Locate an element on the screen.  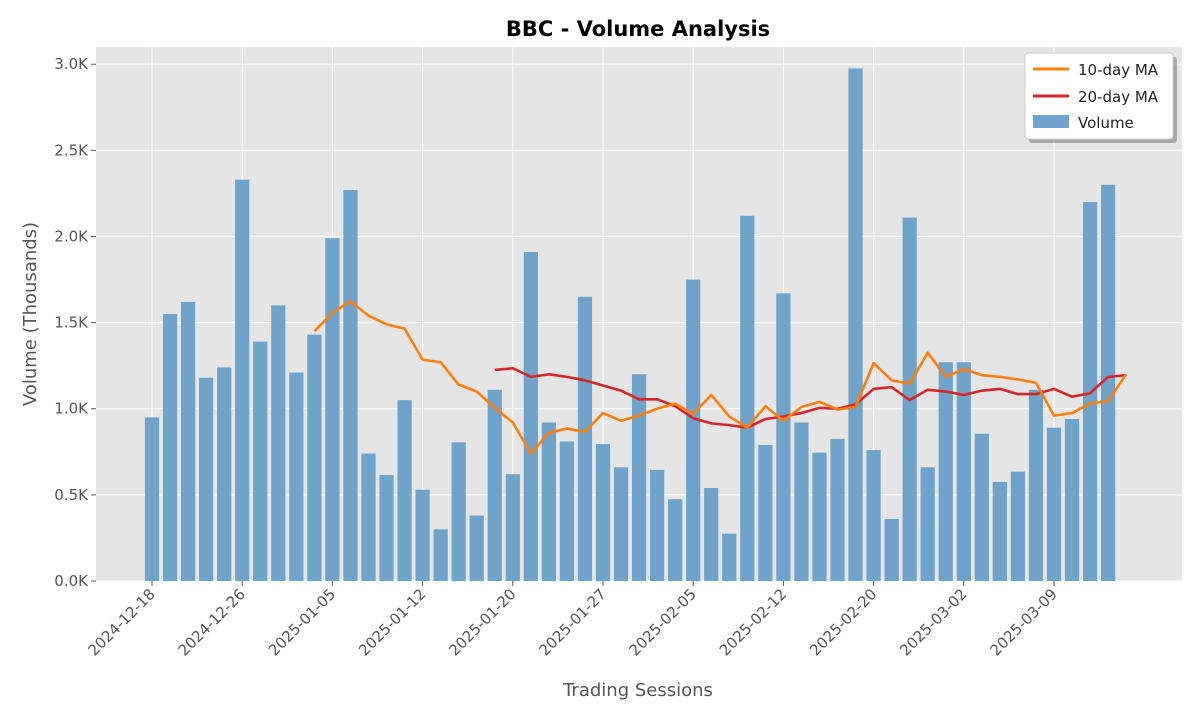
y-axis: 0.0K 0.5K 1.0K 1.5K 2.0K 2.5K 3.0K is located at coordinates (75, 322).